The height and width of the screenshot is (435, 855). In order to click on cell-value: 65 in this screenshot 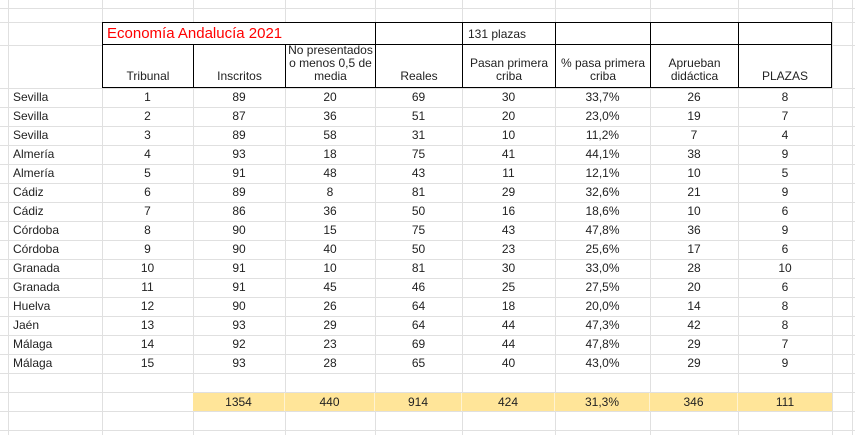, I will do `click(418, 363)`.